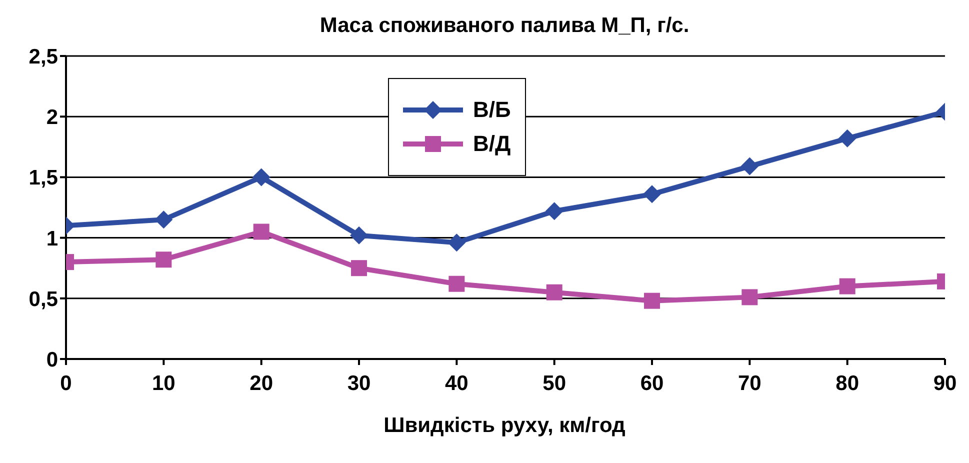 The height and width of the screenshot is (463, 969). What do you see at coordinates (43, 299) in the screenshot?
I see `y-tick-label: 0,5` at bounding box center [43, 299].